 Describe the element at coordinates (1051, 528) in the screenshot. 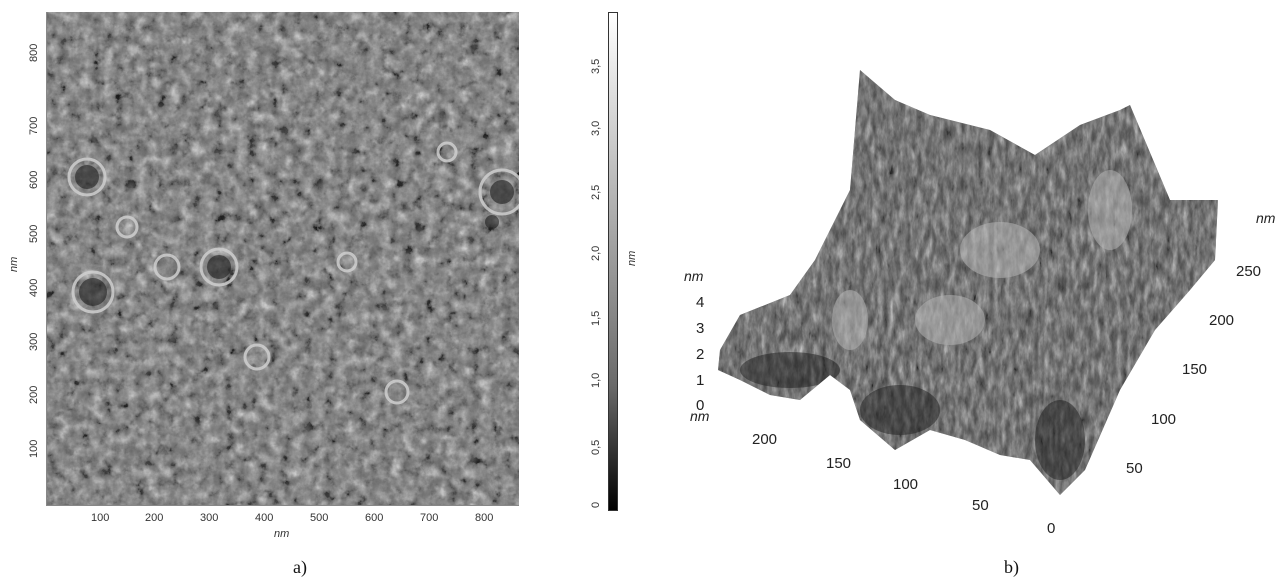

I see `front-tick: 0` at that location.